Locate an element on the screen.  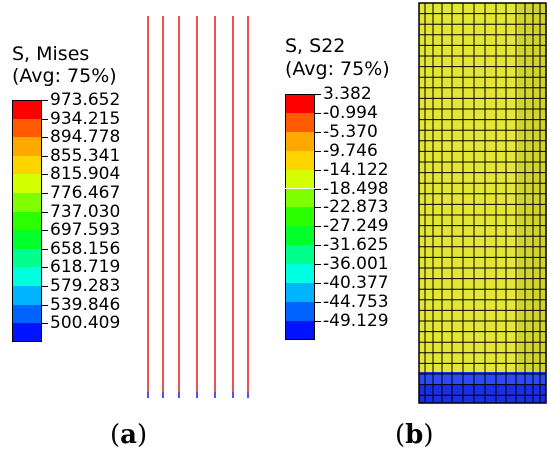
legend-value: 815.904 is located at coordinates (85, 174).